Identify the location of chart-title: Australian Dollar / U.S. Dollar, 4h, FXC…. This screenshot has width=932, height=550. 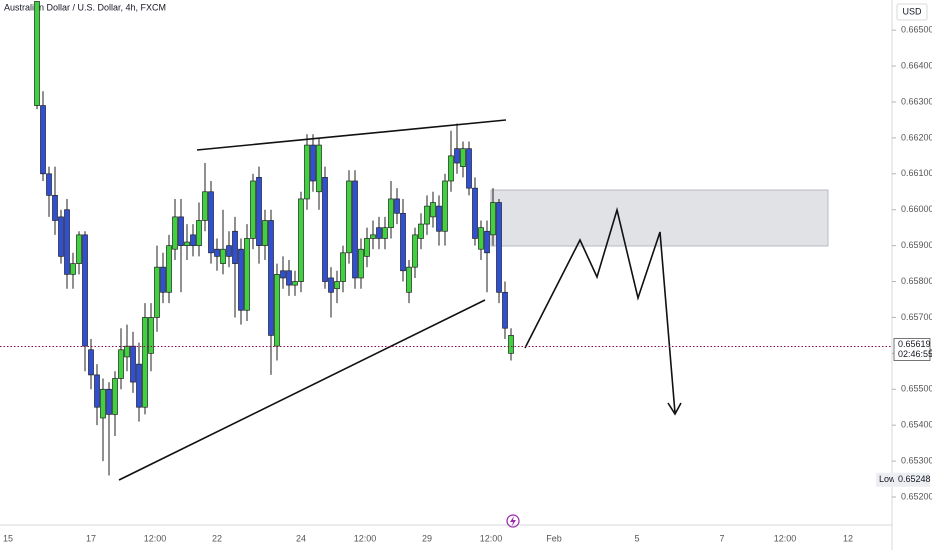
(85, 7).